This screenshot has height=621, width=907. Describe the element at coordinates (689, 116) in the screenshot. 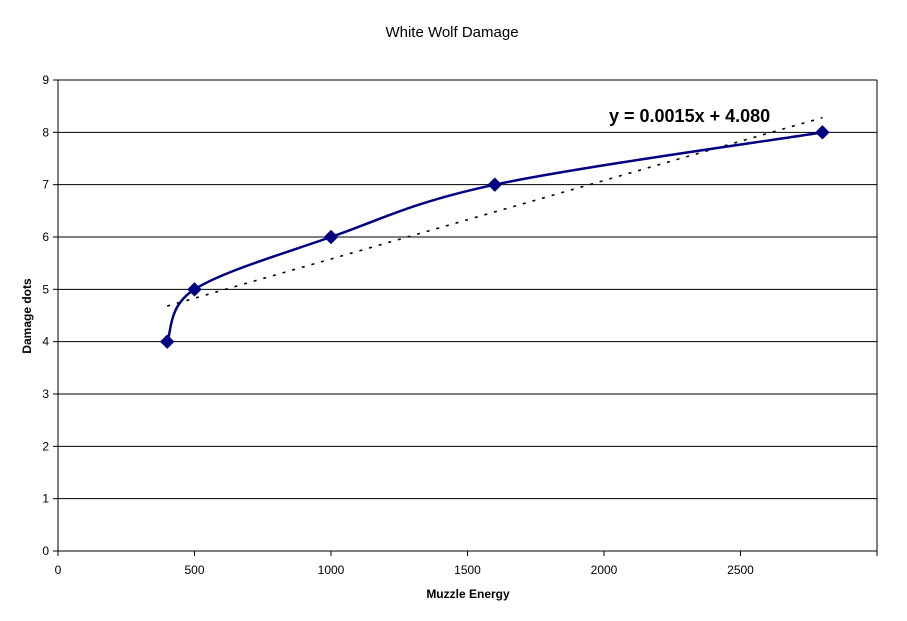

I see `trendline-equation: y = 0.0015x + 4.080` at that location.